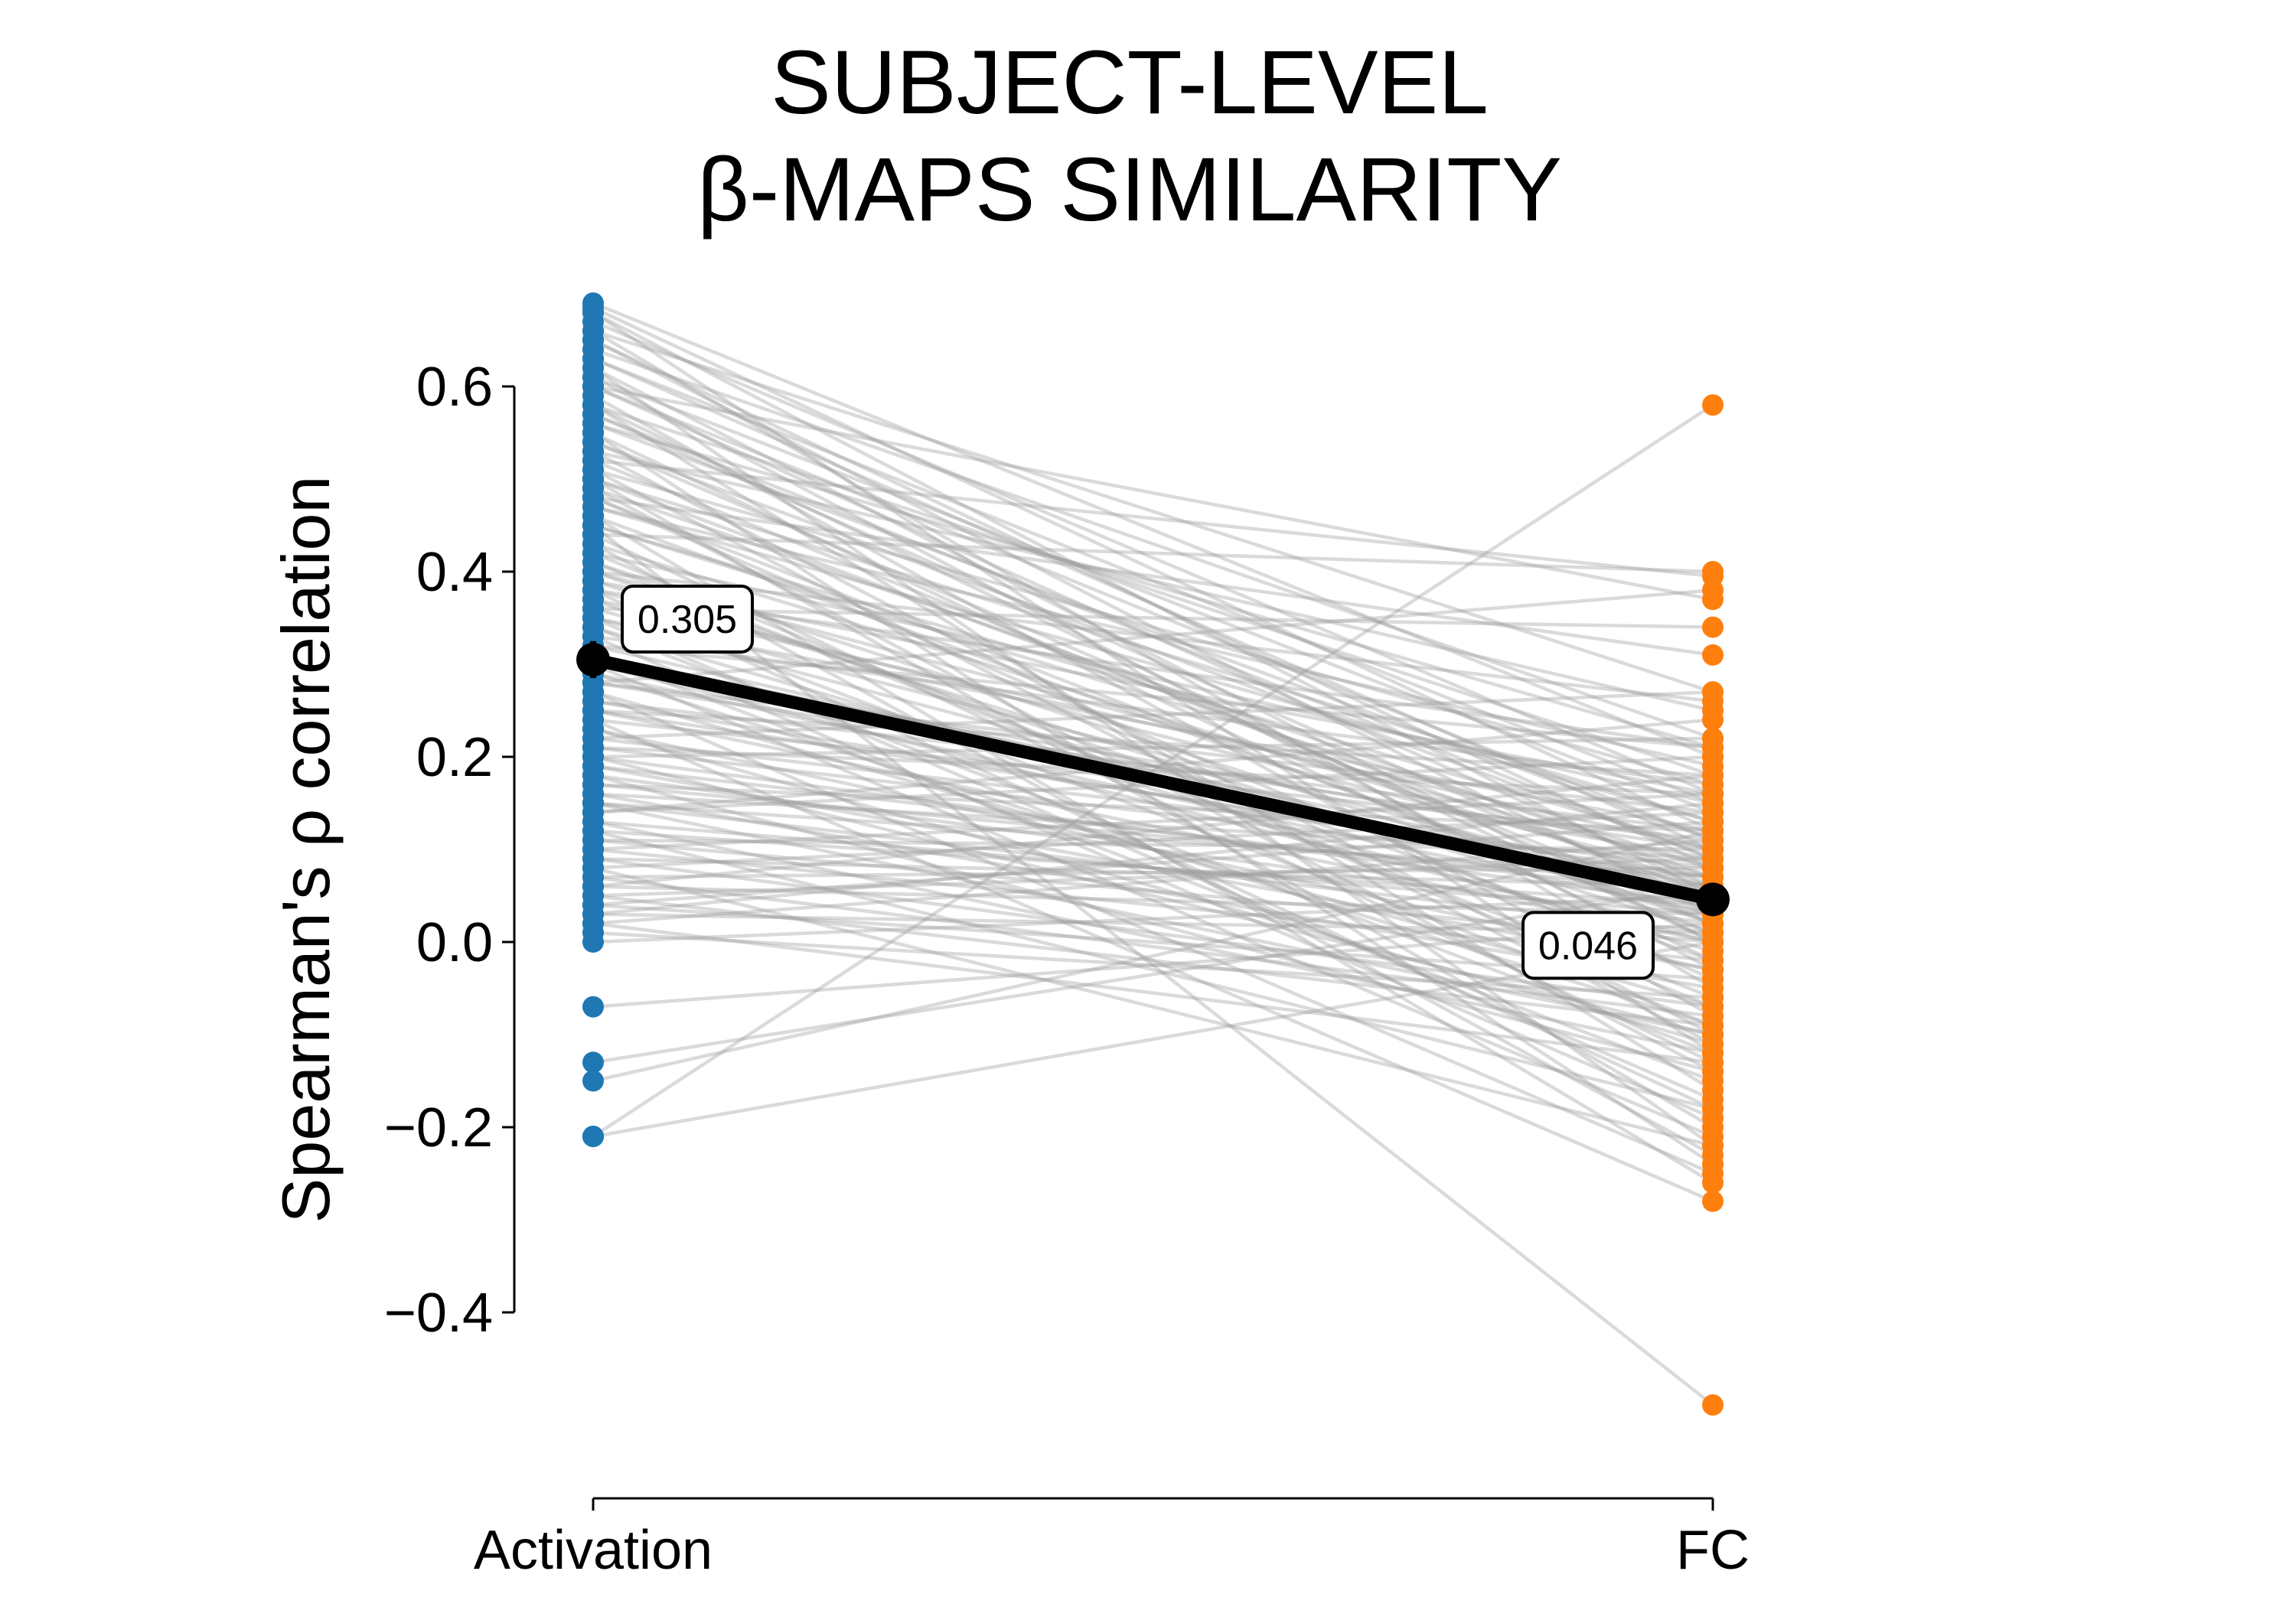 This screenshot has width=2296, height=1607. I want to click on mean-line, so click(1153, 779).